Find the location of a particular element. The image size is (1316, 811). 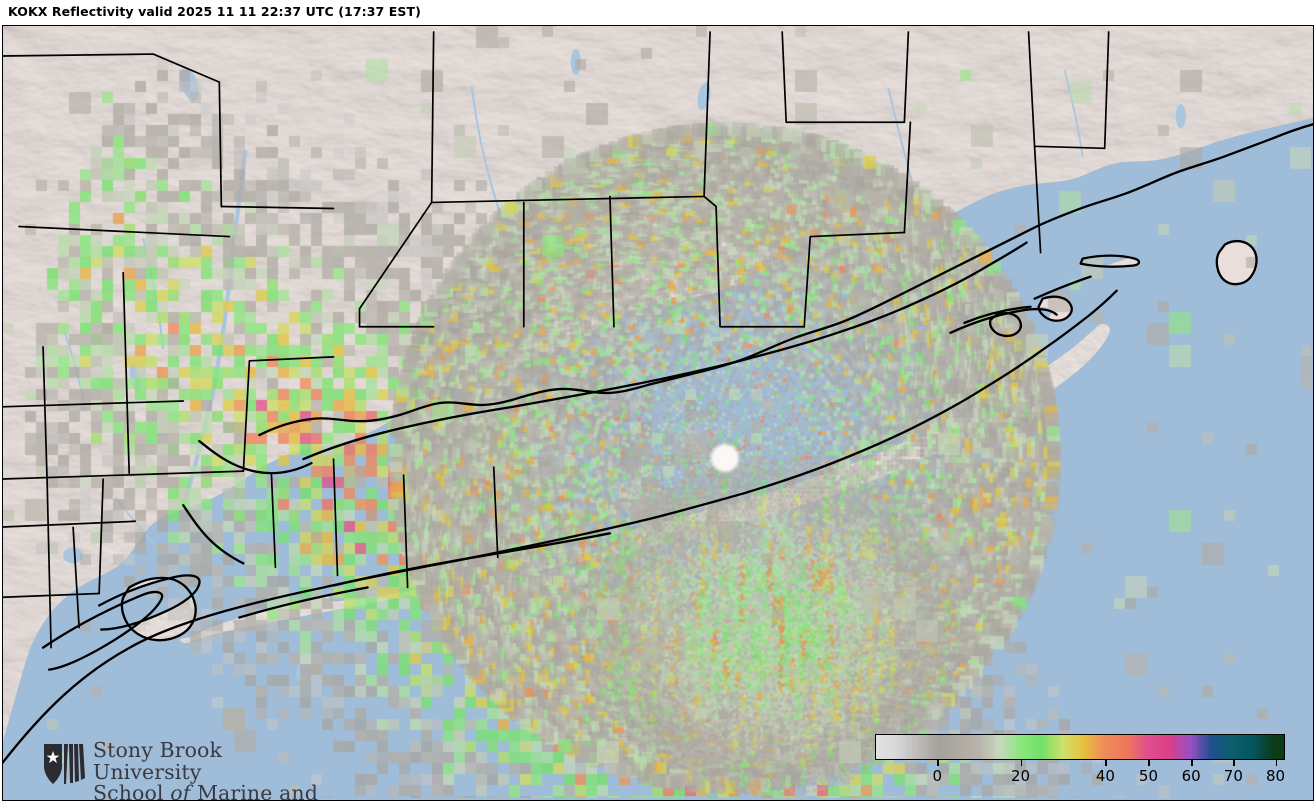

colorbar-tick-label-80: 80 is located at coordinates (1276, 776).